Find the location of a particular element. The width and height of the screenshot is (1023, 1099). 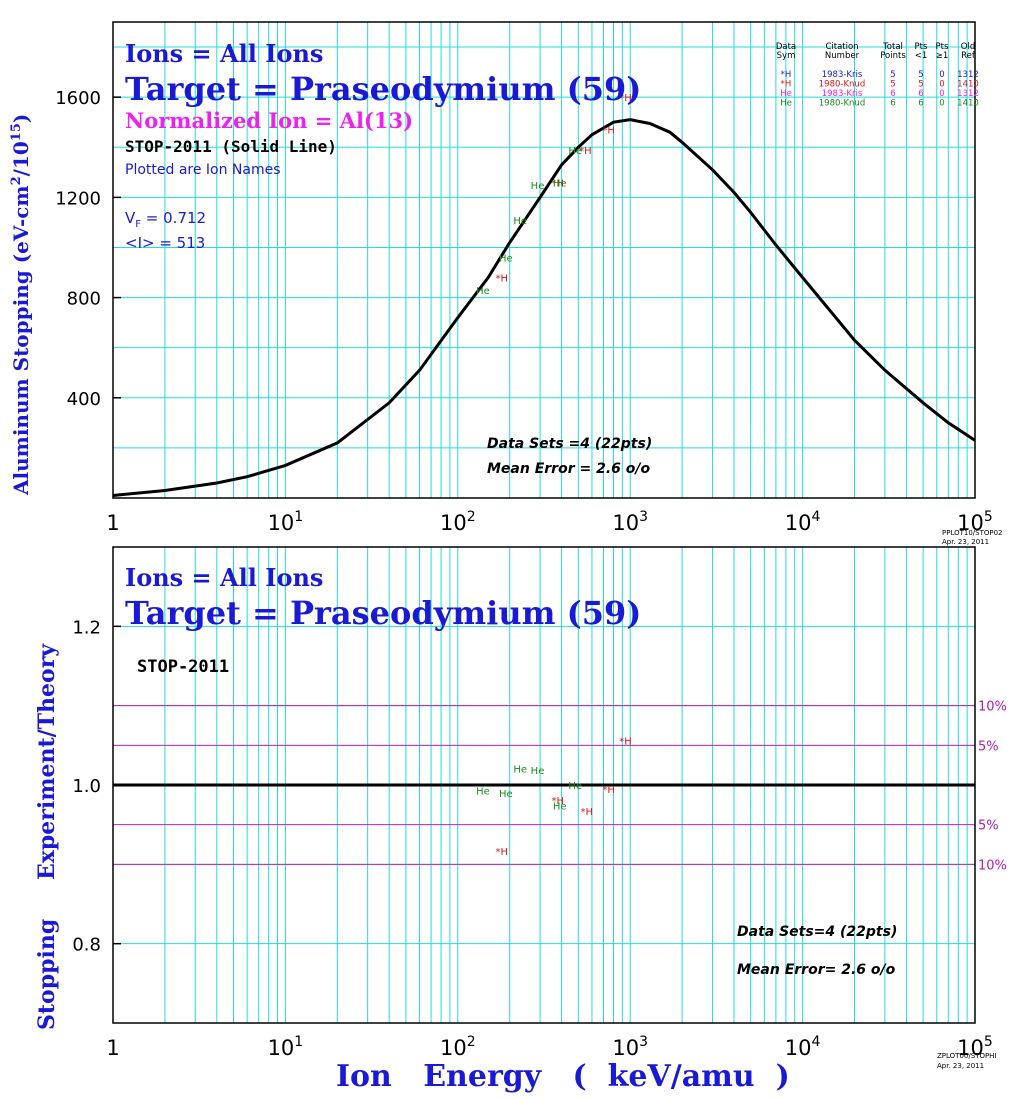

bottom-stamp-line2: Apr. 23, 2011 is located at coordinates (960, 1066).